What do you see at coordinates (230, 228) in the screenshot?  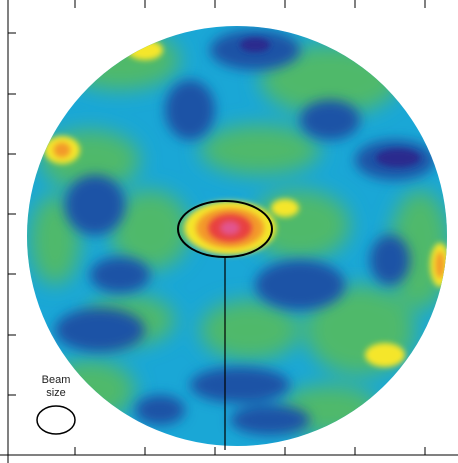 I see `central-source` at bounding box center [230, 228].